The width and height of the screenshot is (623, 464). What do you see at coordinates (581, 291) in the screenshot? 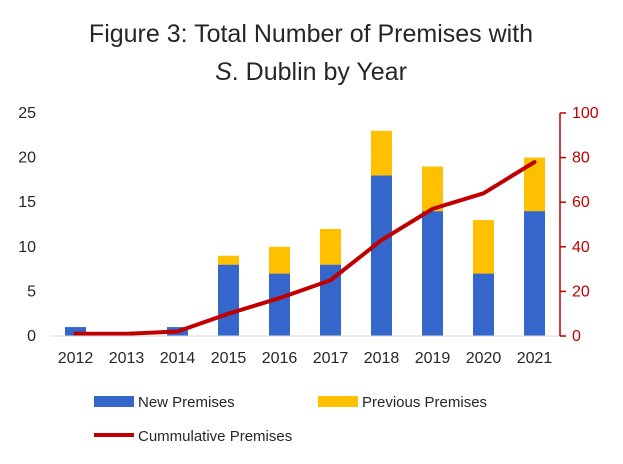
I see `y-right-tick-label-20: 20` at bounding box center [581, 291].